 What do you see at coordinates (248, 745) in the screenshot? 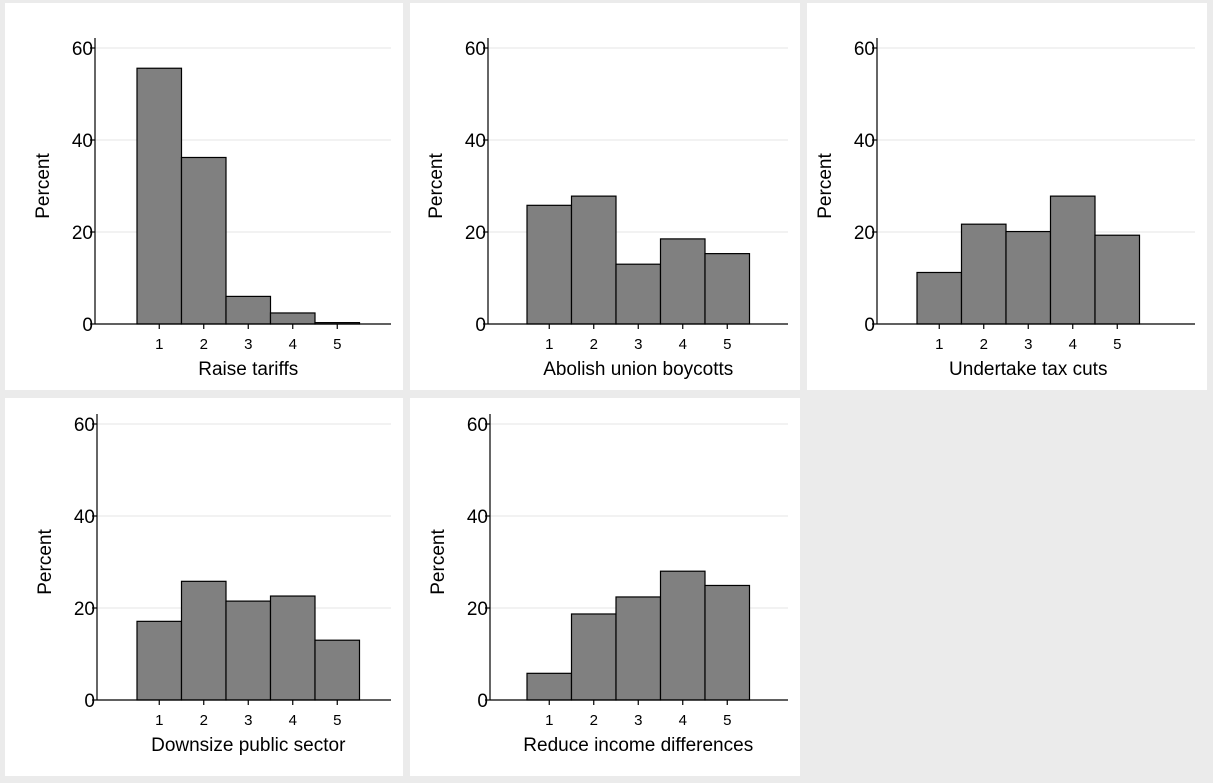
I see `x-axis-label: Downsize public sector` at bounding box center [248, 745].